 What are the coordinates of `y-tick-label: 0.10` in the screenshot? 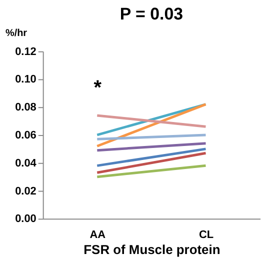 It's located at (25, 80).